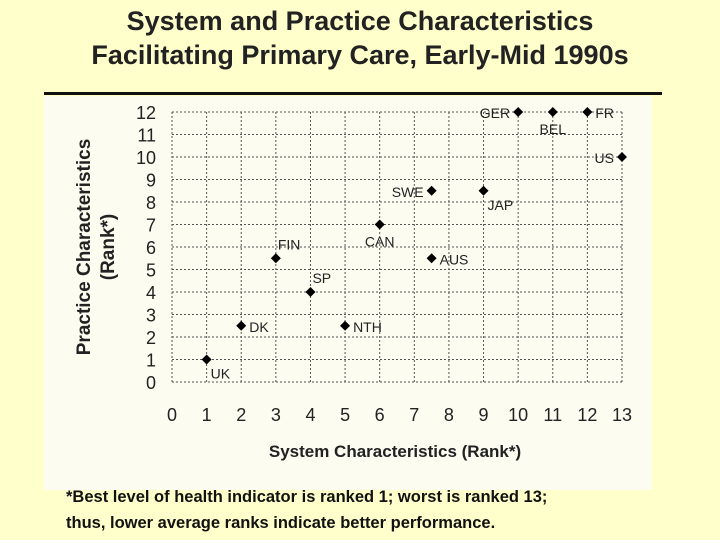  What do you see at coordinates (310, 415) in the screenshot?
I see `x-tick-label: 4` at bounding box center [310, 415].